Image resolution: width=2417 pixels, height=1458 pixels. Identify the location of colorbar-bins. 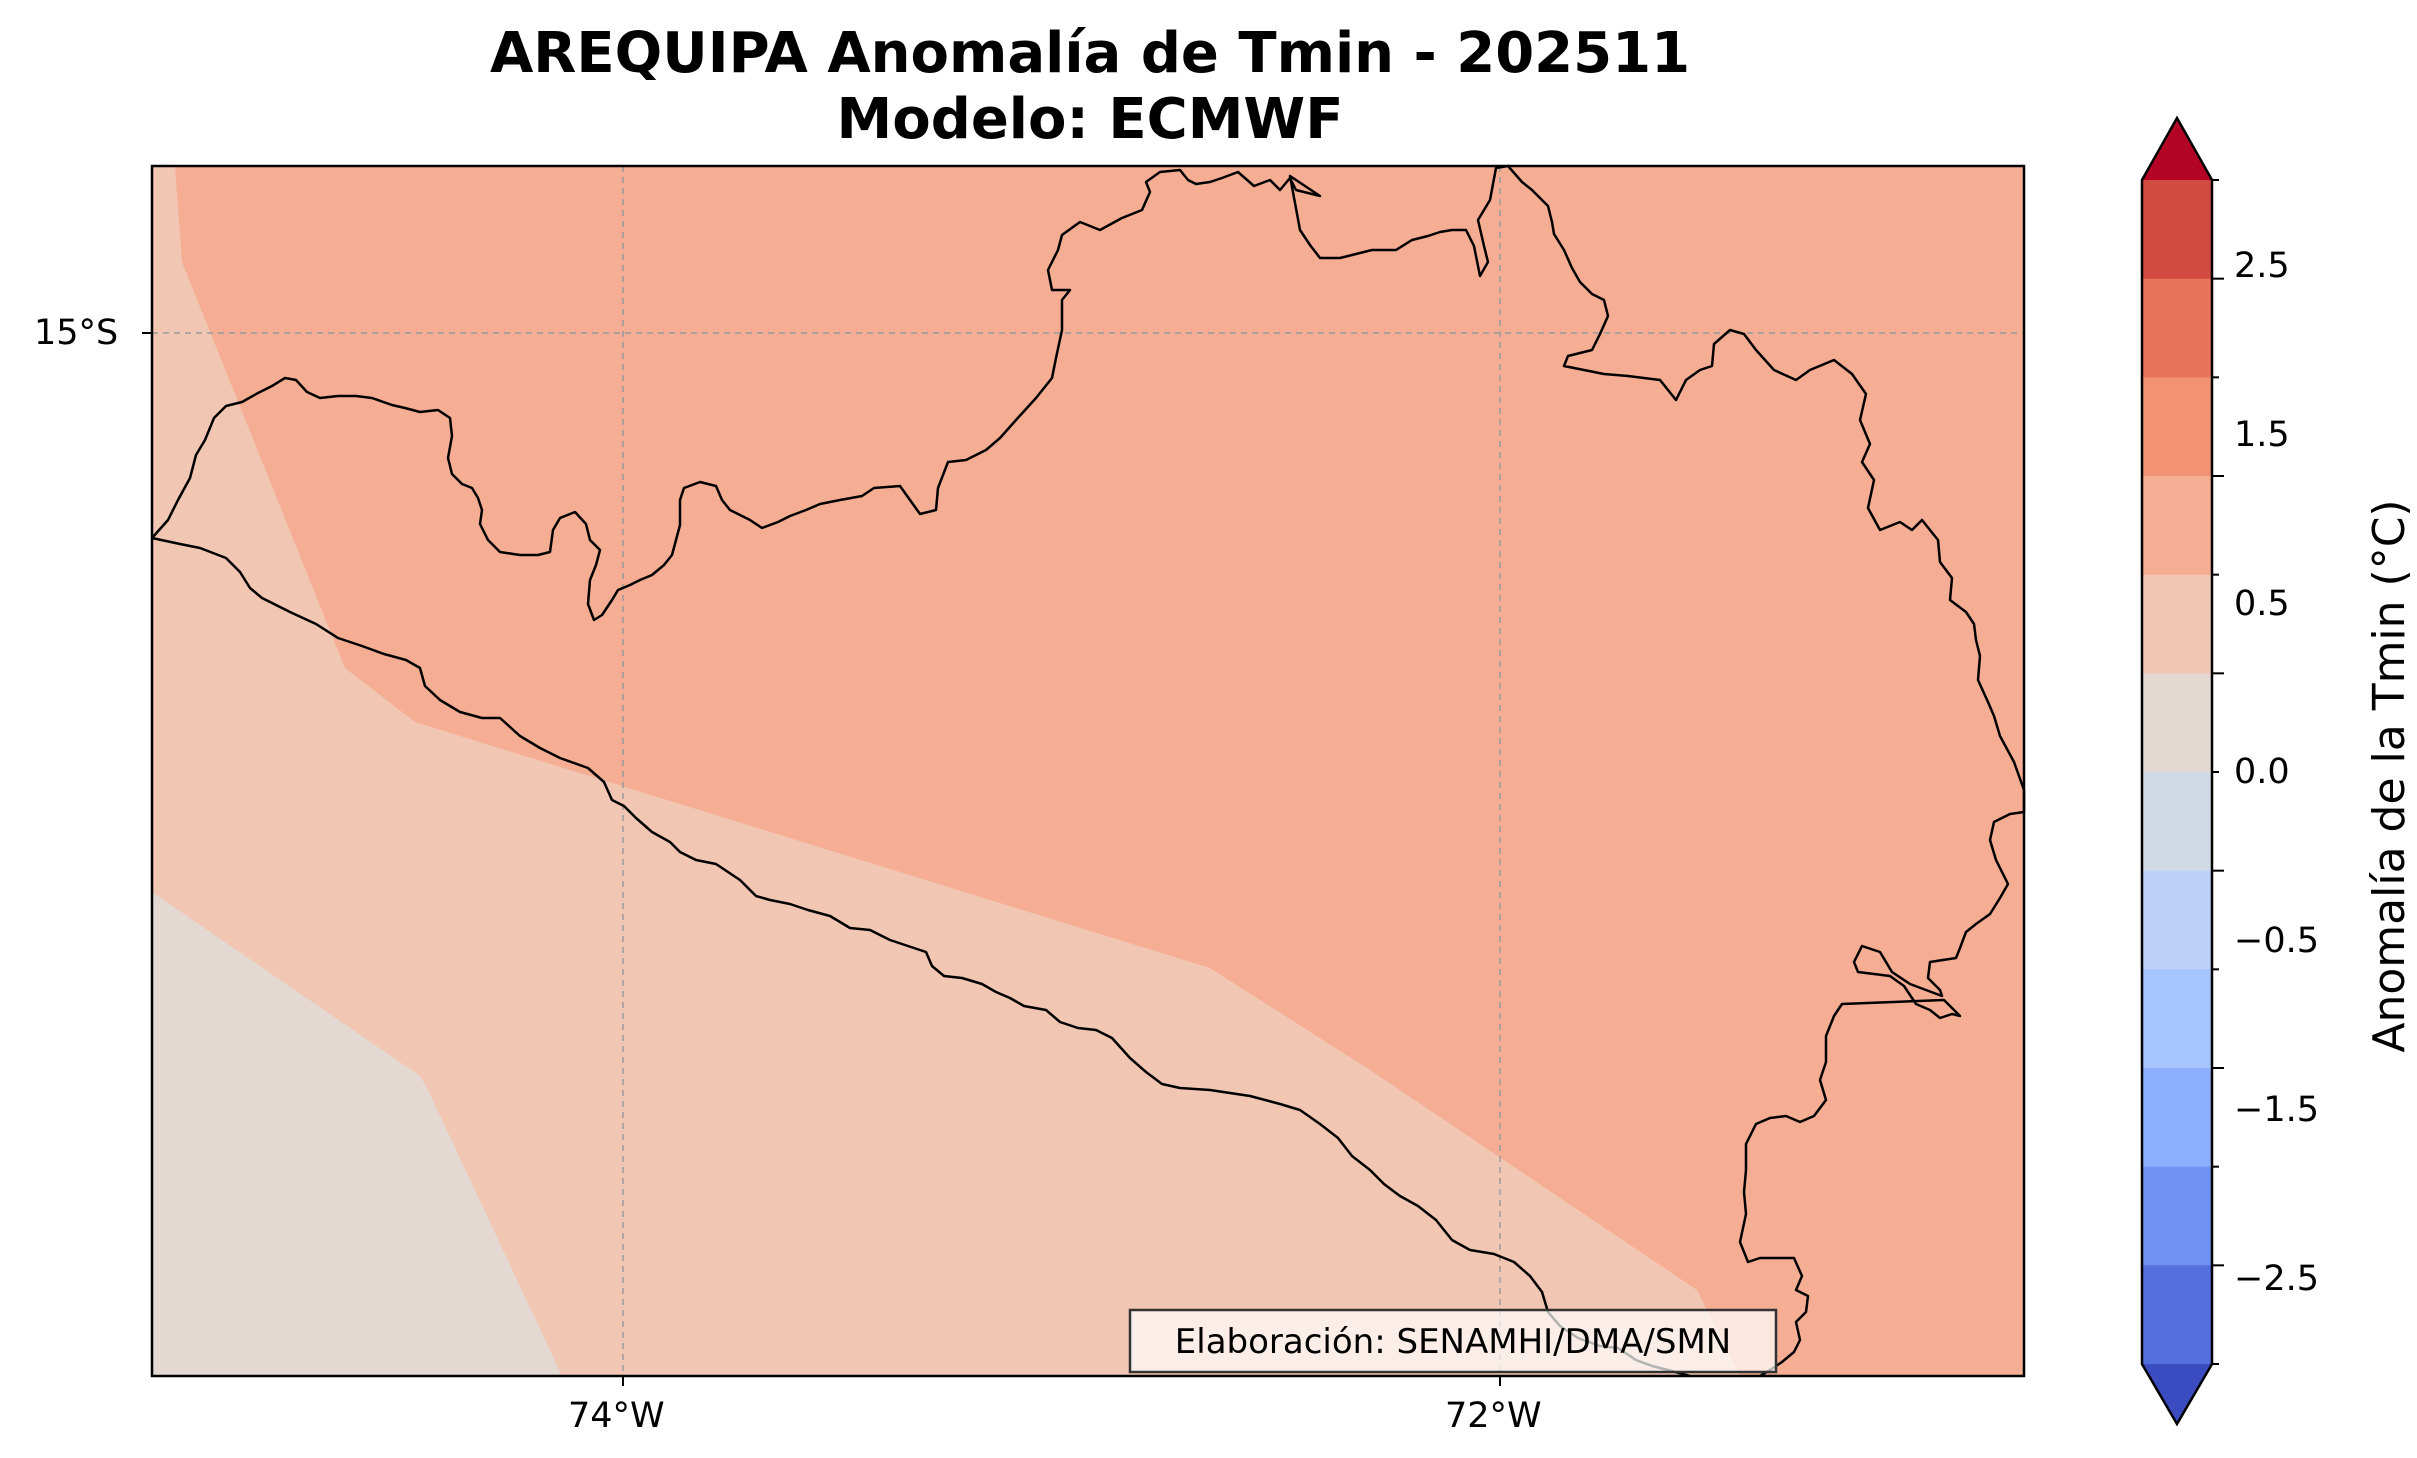
(2177, 772).